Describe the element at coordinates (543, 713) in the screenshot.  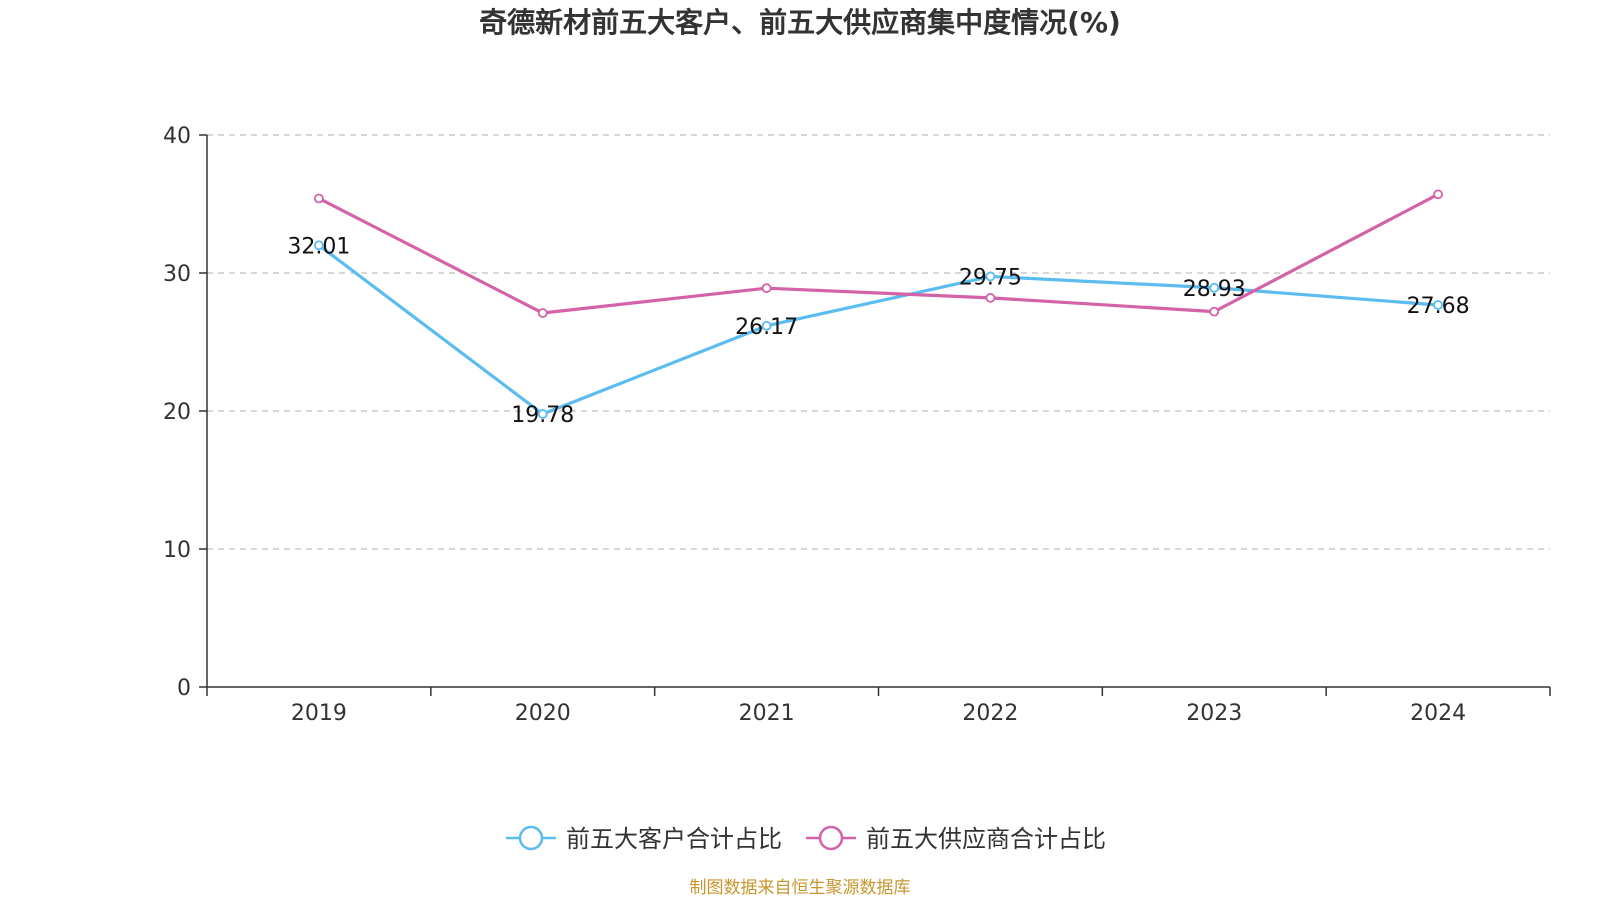
I see `x-tick-label: 2020` at that location.